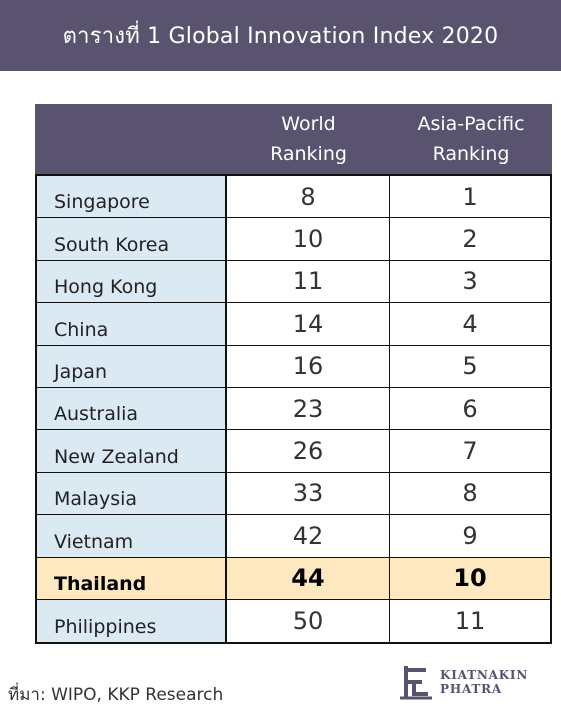  Describe the element at coordinates (416, 683) in the screenshot. I see `kkp-logo-icon` at that location.